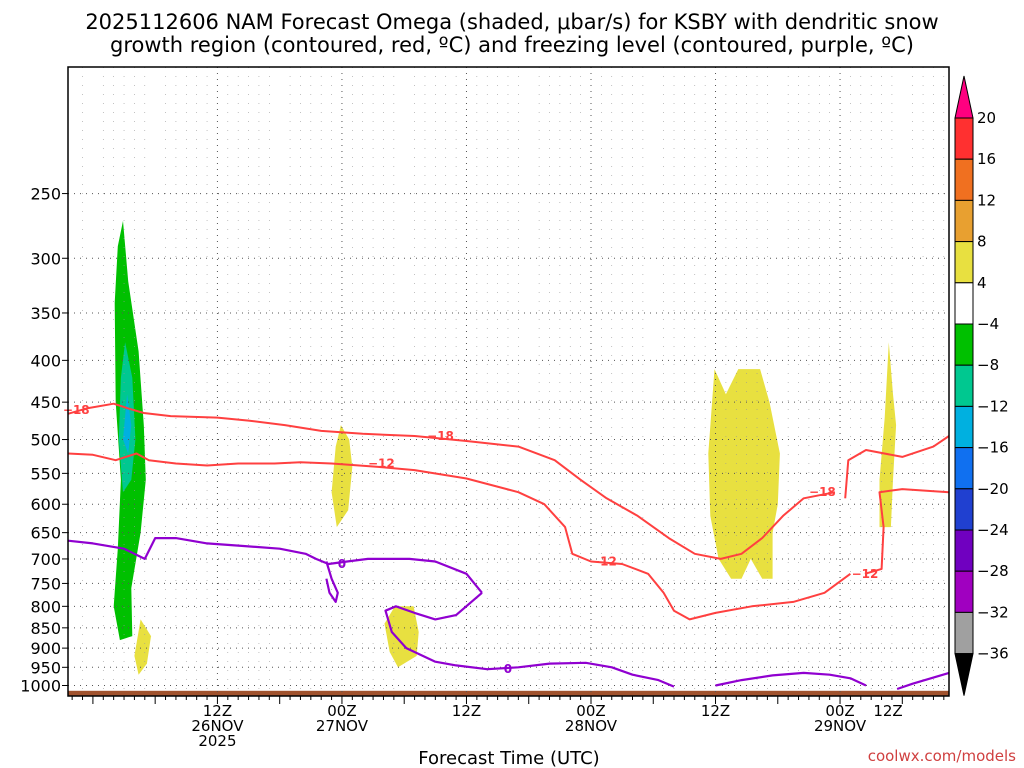  Describe the element at coordinates (466, 711) in the screenshot. I see `x-tick-label-30-0: 12Z` at that location.